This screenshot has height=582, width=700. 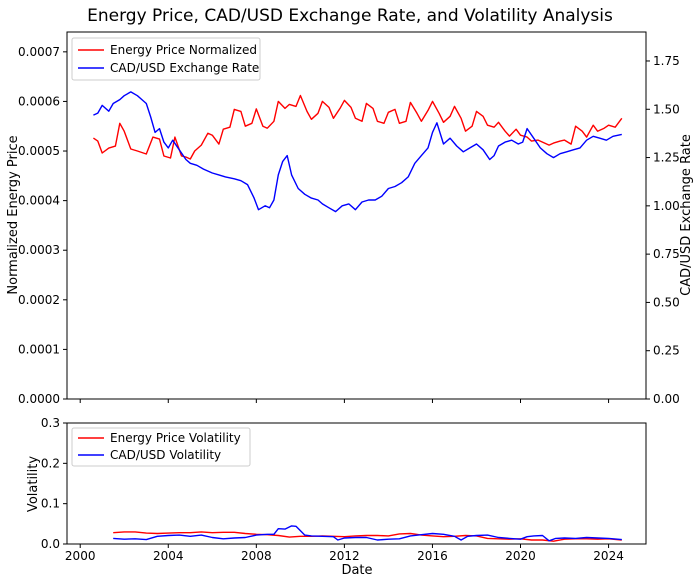 What do you see at coordinates (608, 556) in the screenshot?
I see `x-tick-label-2024: 2024` at bounding box center [608, 556].